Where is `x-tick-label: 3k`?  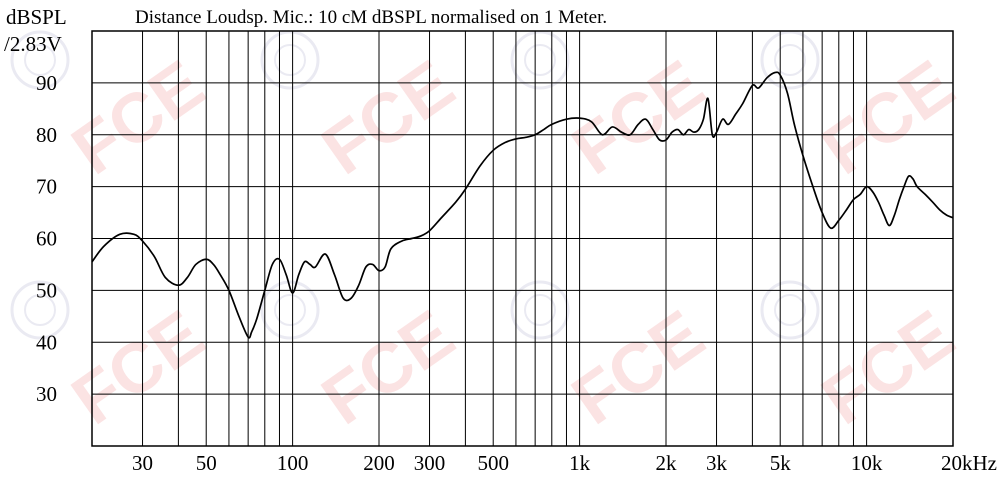 x-tick-label: 3k is located at coordinates (717, 463).